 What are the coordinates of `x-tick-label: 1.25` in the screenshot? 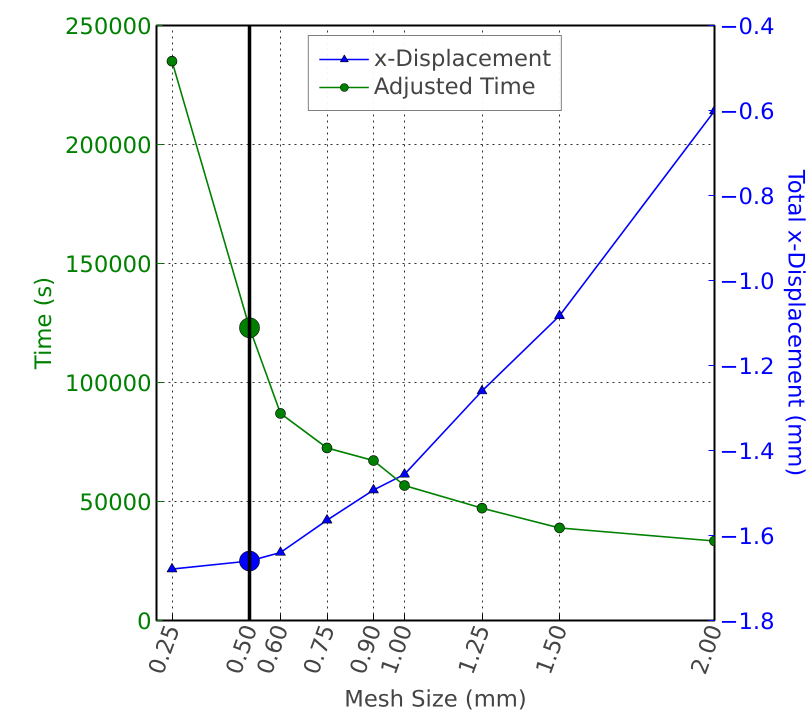 It's located at (475, 650).